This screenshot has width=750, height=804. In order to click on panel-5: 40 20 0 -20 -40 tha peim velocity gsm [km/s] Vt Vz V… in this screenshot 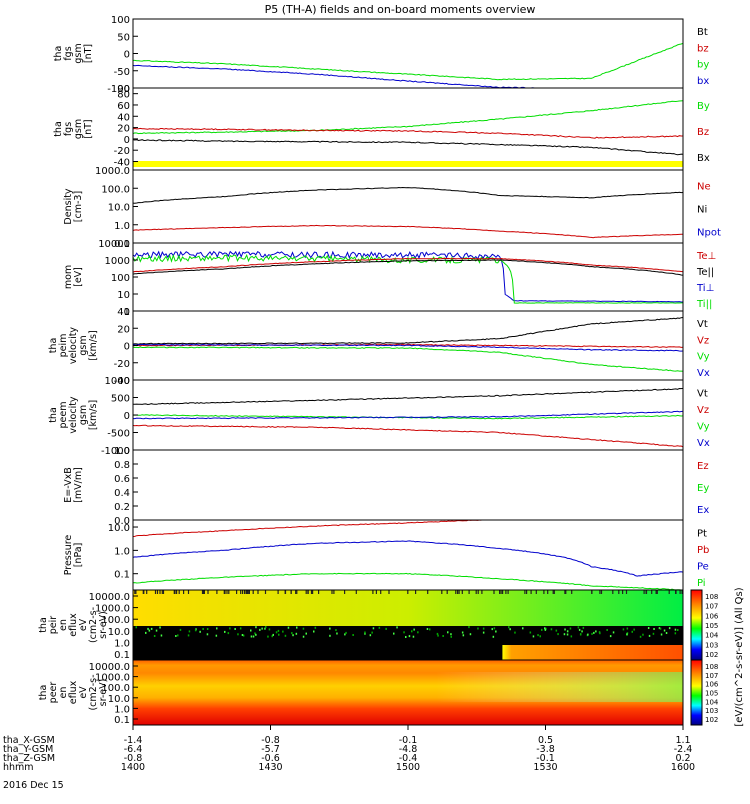, I will do `click(379, 347)`.